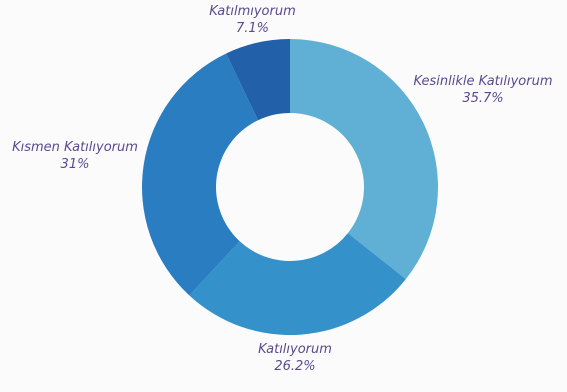 The height and width of the screenshot is (392, 567). Describe the element at coordinates (295, 366) in the screenshot. I see `slice-value-label: 26.2%` at that location.